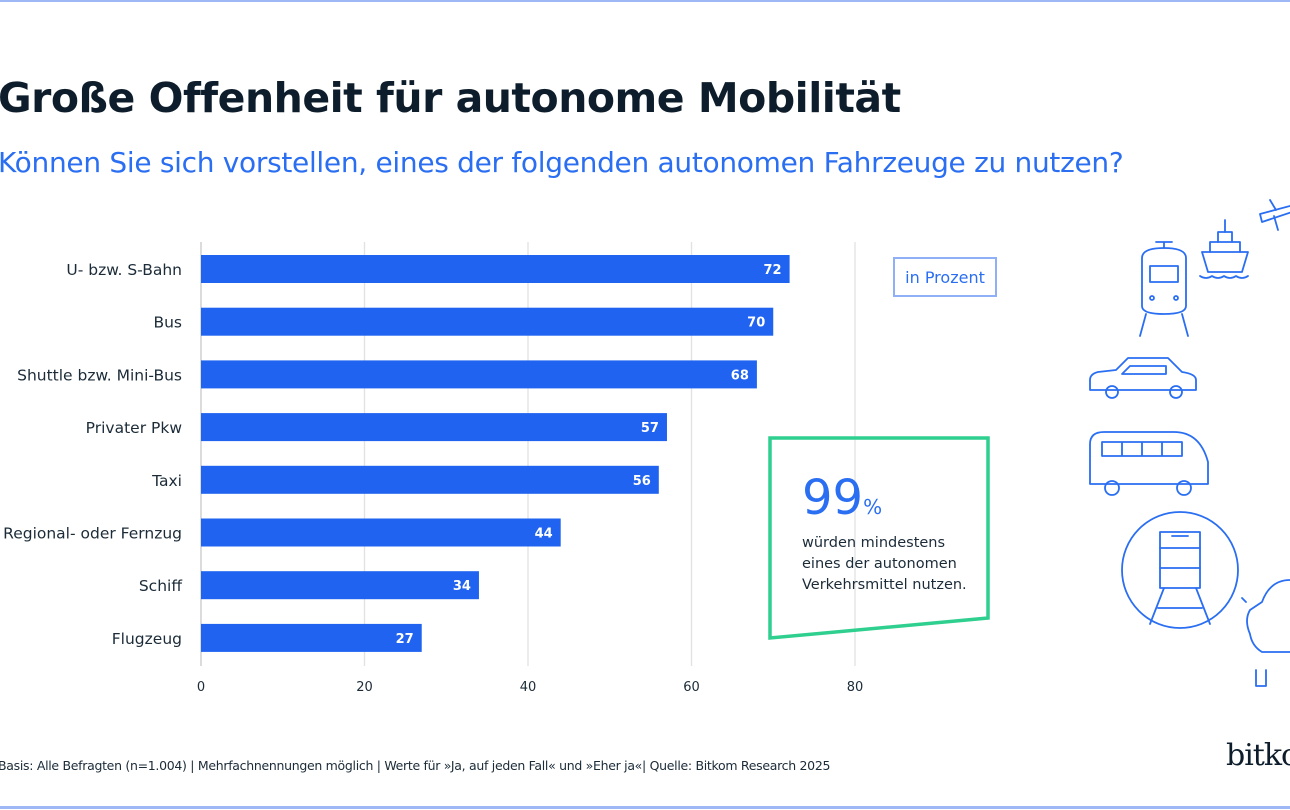 The width and height of the screenshot is (1290, 810). What do you see at coordinates (642, 481) in the screenshot?
I see `data-label: 56` at bounding box center [642, 481].